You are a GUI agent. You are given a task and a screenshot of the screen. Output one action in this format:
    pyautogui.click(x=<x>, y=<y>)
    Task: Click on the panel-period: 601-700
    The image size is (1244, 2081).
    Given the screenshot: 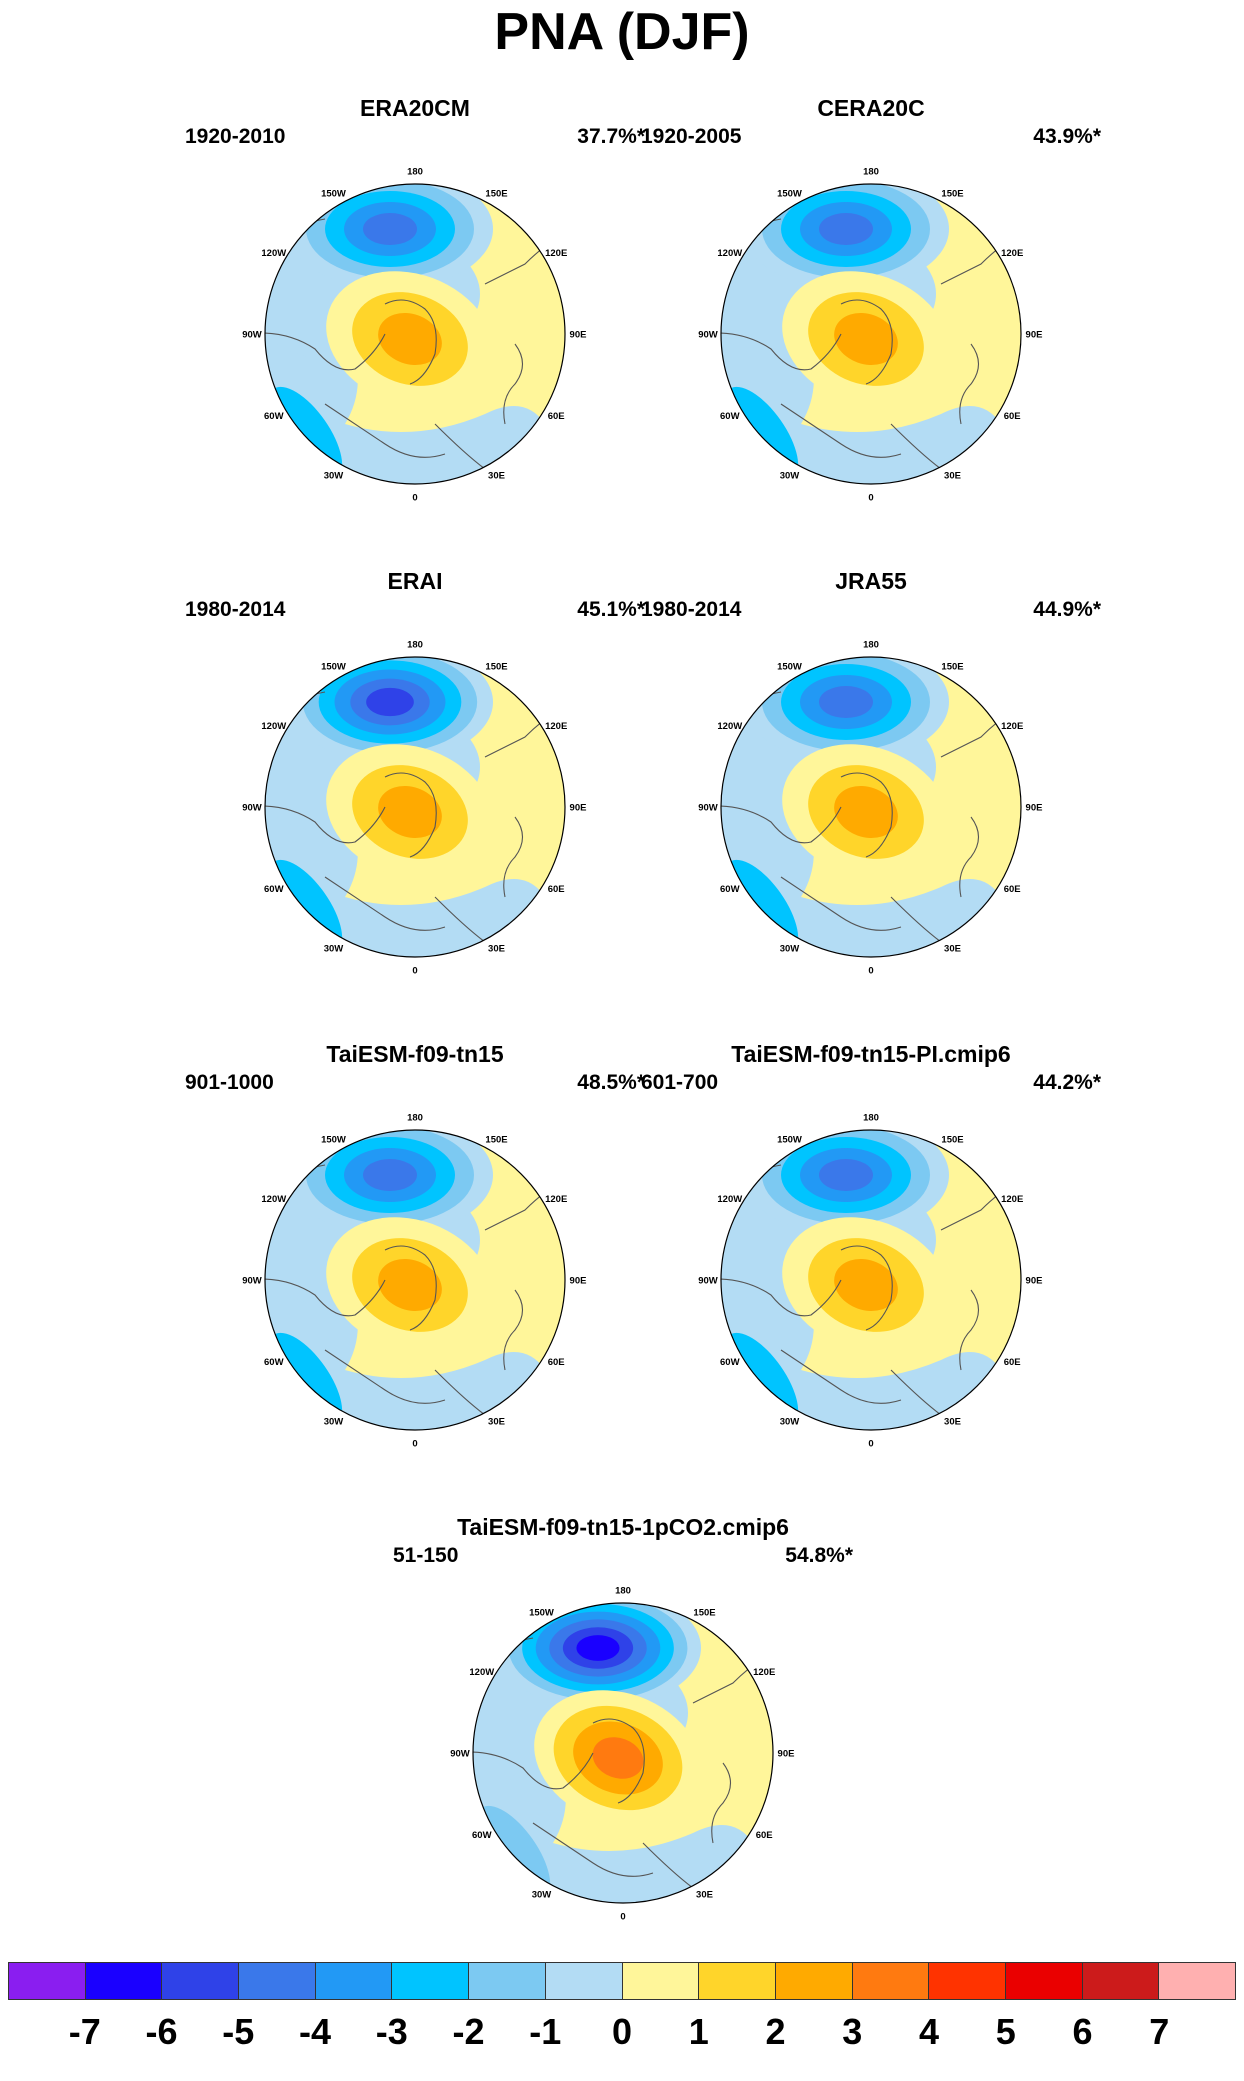 What is the action you would take?
    pyautogui.click(x=680, y=1082)
    